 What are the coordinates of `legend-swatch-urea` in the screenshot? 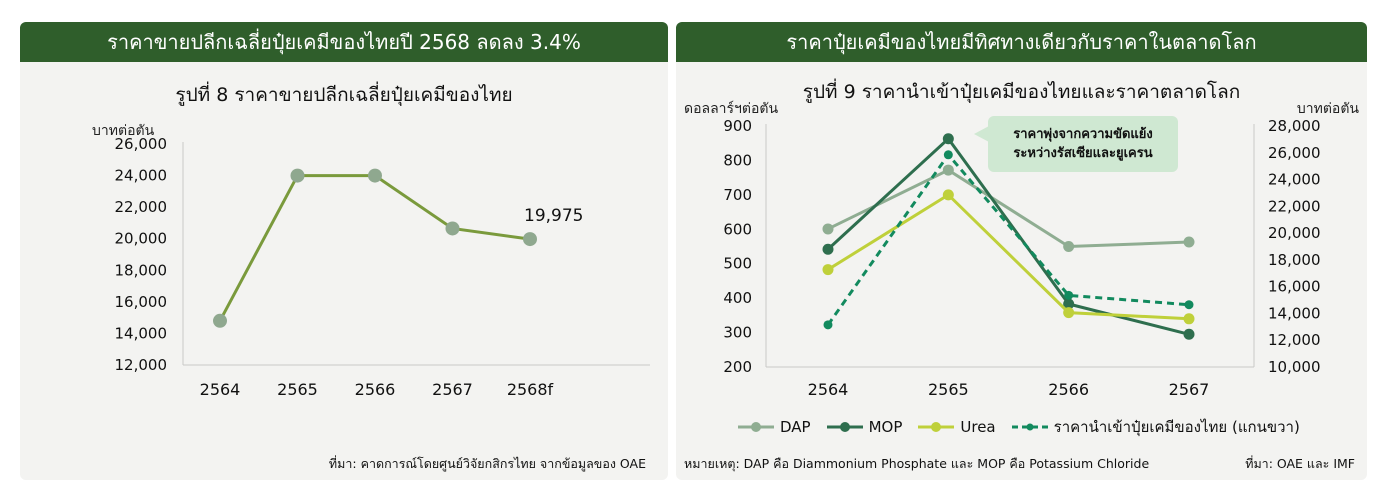 It's located at (936, 427).